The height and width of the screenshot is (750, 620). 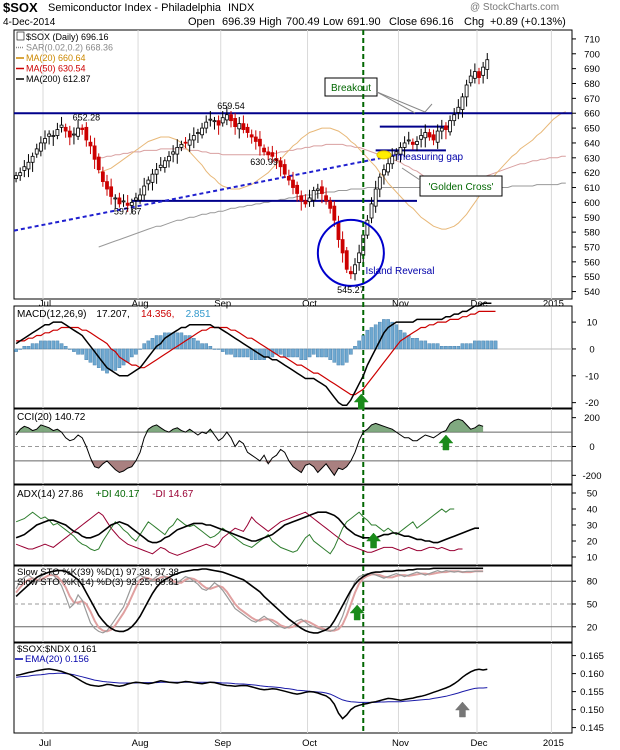 What do you see at coordinates (479, 743) in the screenshot?
I see `bottom-x-tick-label: Dec` at bounding box center [479, 743].